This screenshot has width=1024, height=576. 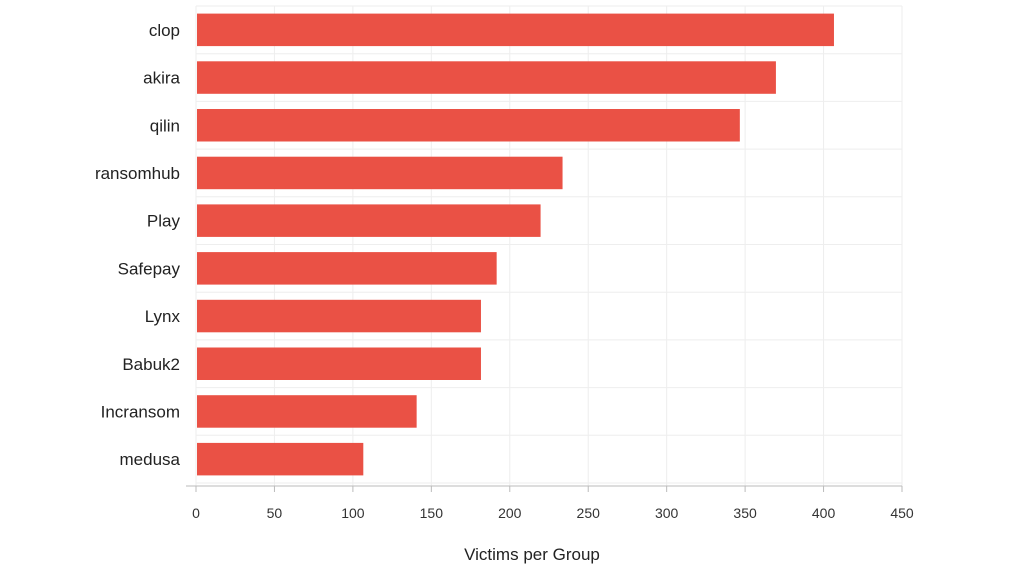 I want to click on bar-qilin, so click(x=468, y=125).